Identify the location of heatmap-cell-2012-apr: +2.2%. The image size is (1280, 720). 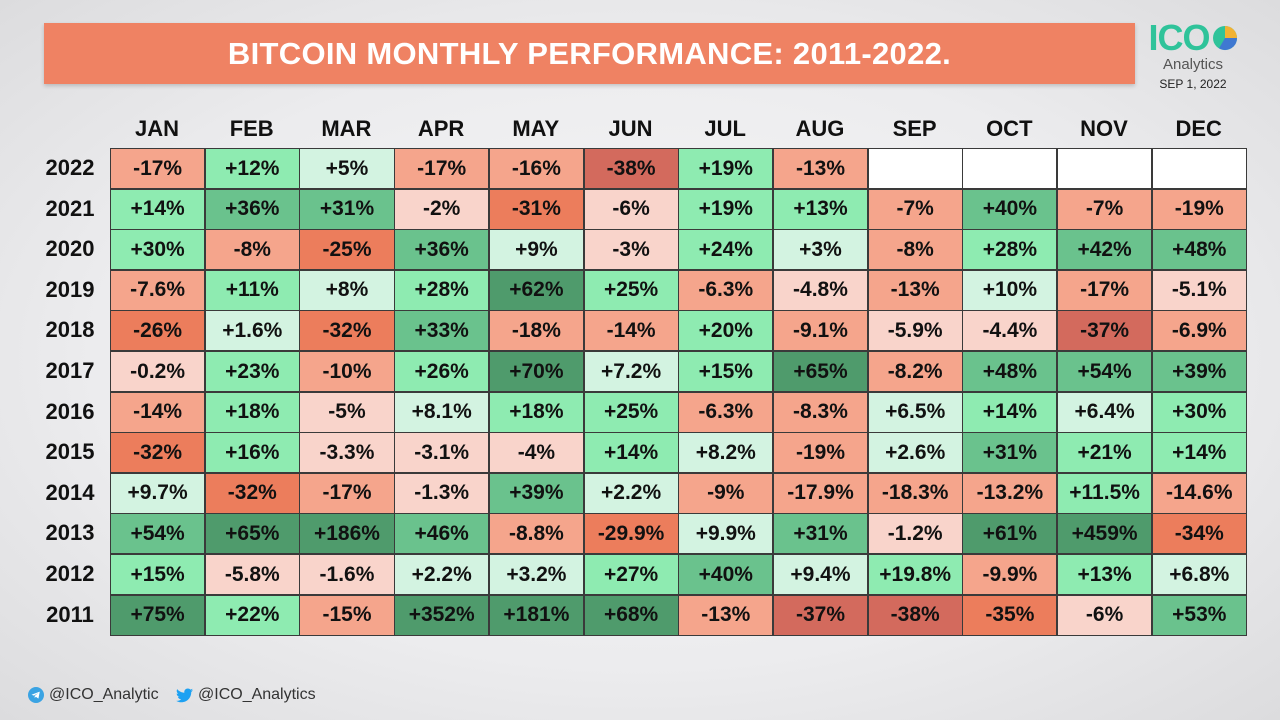
(442, 575).